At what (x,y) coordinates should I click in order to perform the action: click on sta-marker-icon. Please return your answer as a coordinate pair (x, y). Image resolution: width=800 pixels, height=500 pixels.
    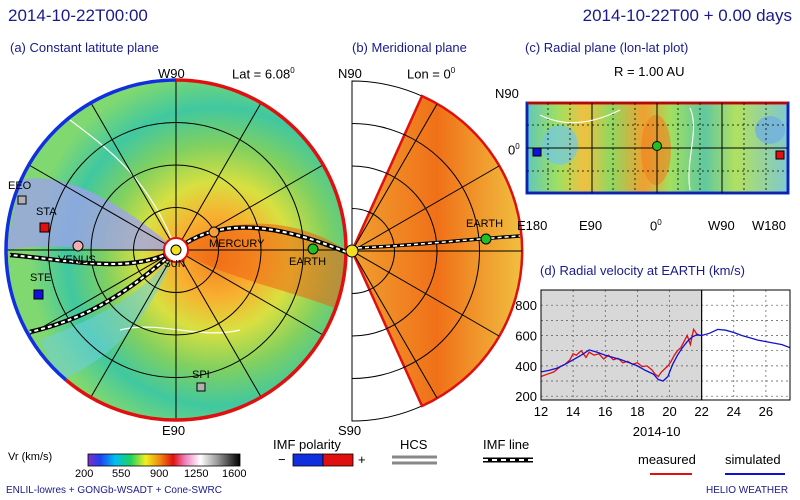
    Looking at the image, I should click on (44, 227).